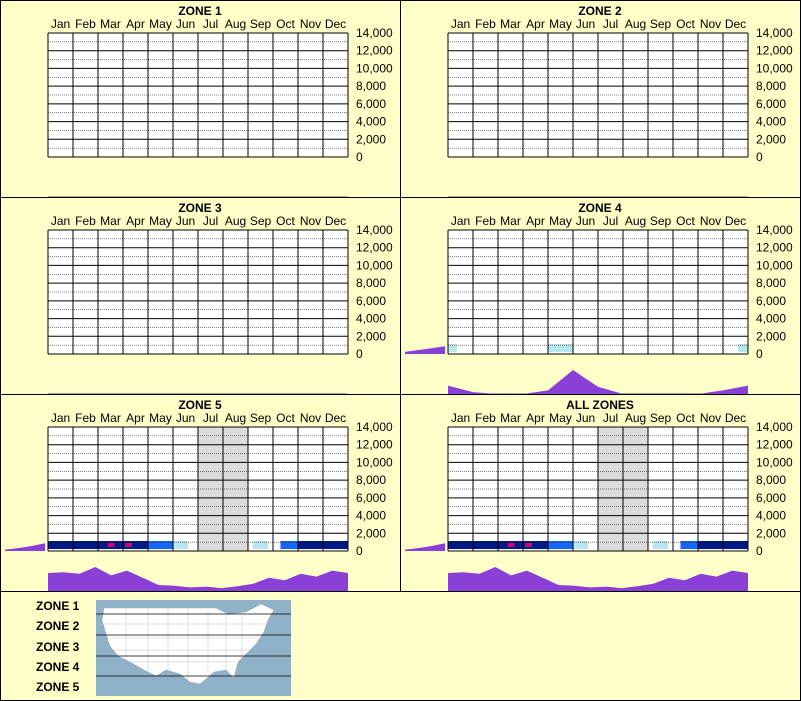  I want to click on chart-title: ZONE 5, so click(200, 405).